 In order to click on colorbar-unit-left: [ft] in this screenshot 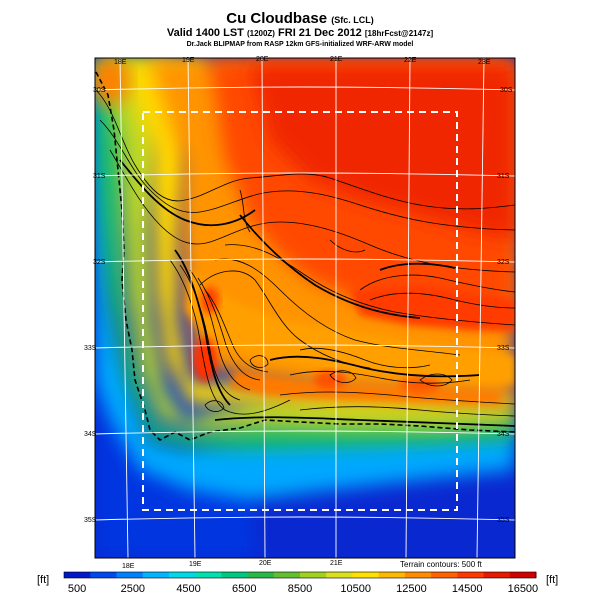, I will do `click(43, 580)`.